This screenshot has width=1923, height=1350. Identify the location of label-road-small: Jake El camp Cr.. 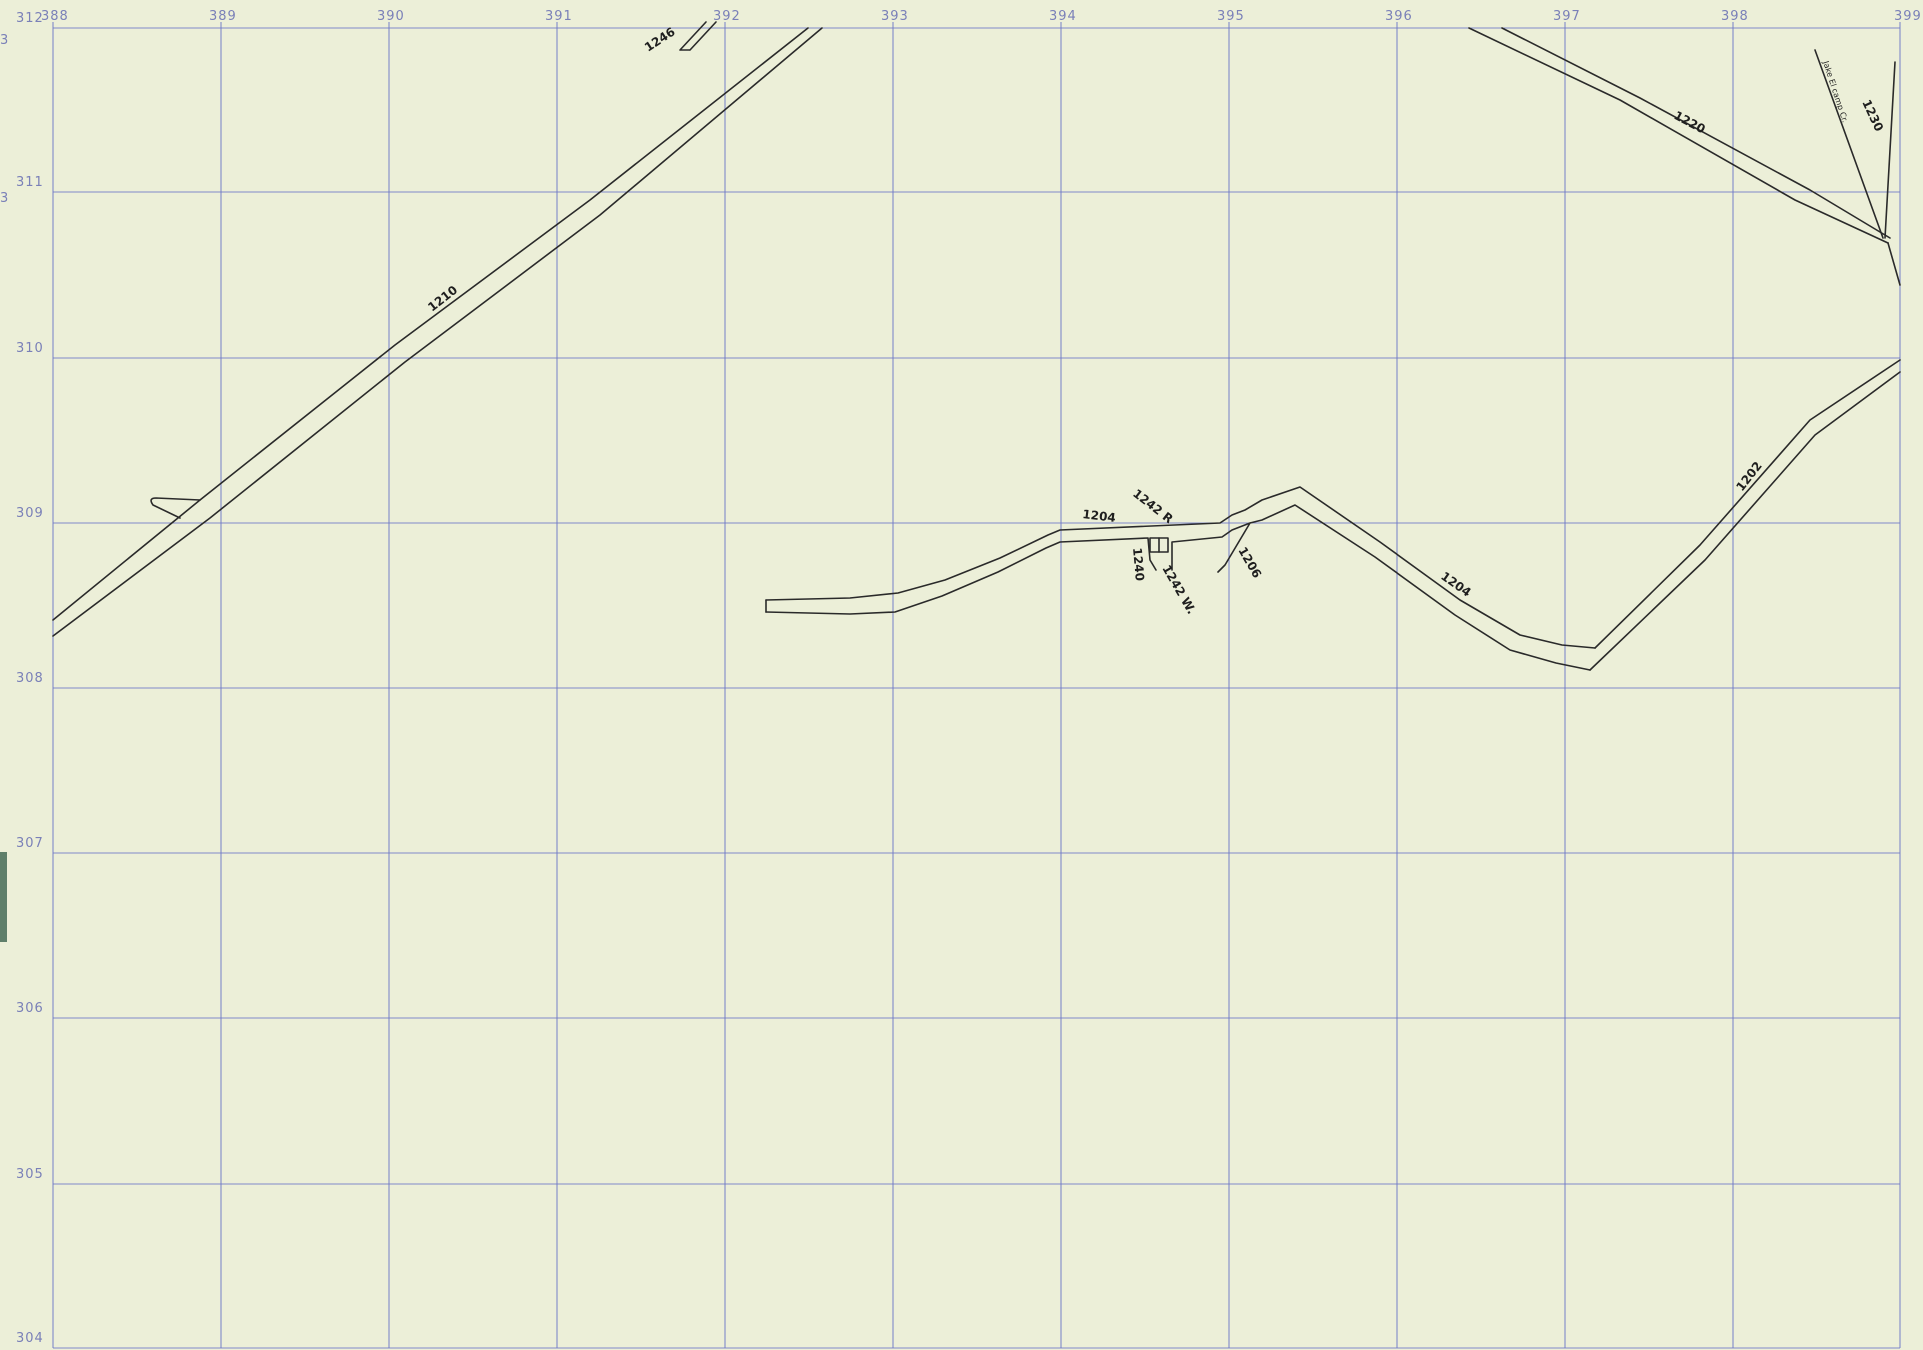
(1835, 91).